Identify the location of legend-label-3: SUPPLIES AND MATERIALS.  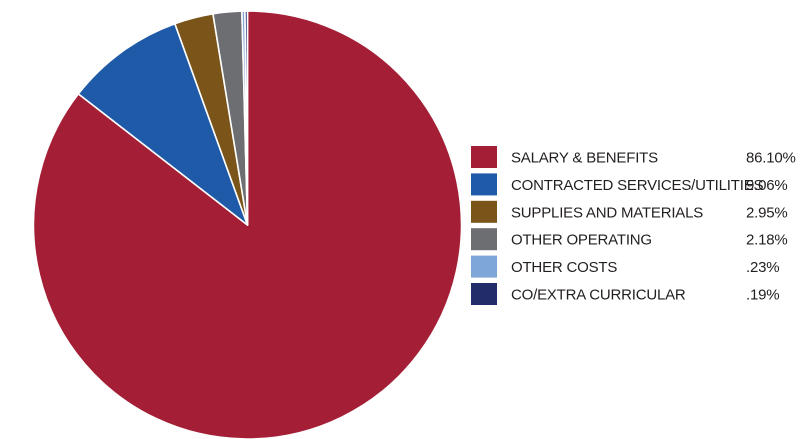
(607, 212).